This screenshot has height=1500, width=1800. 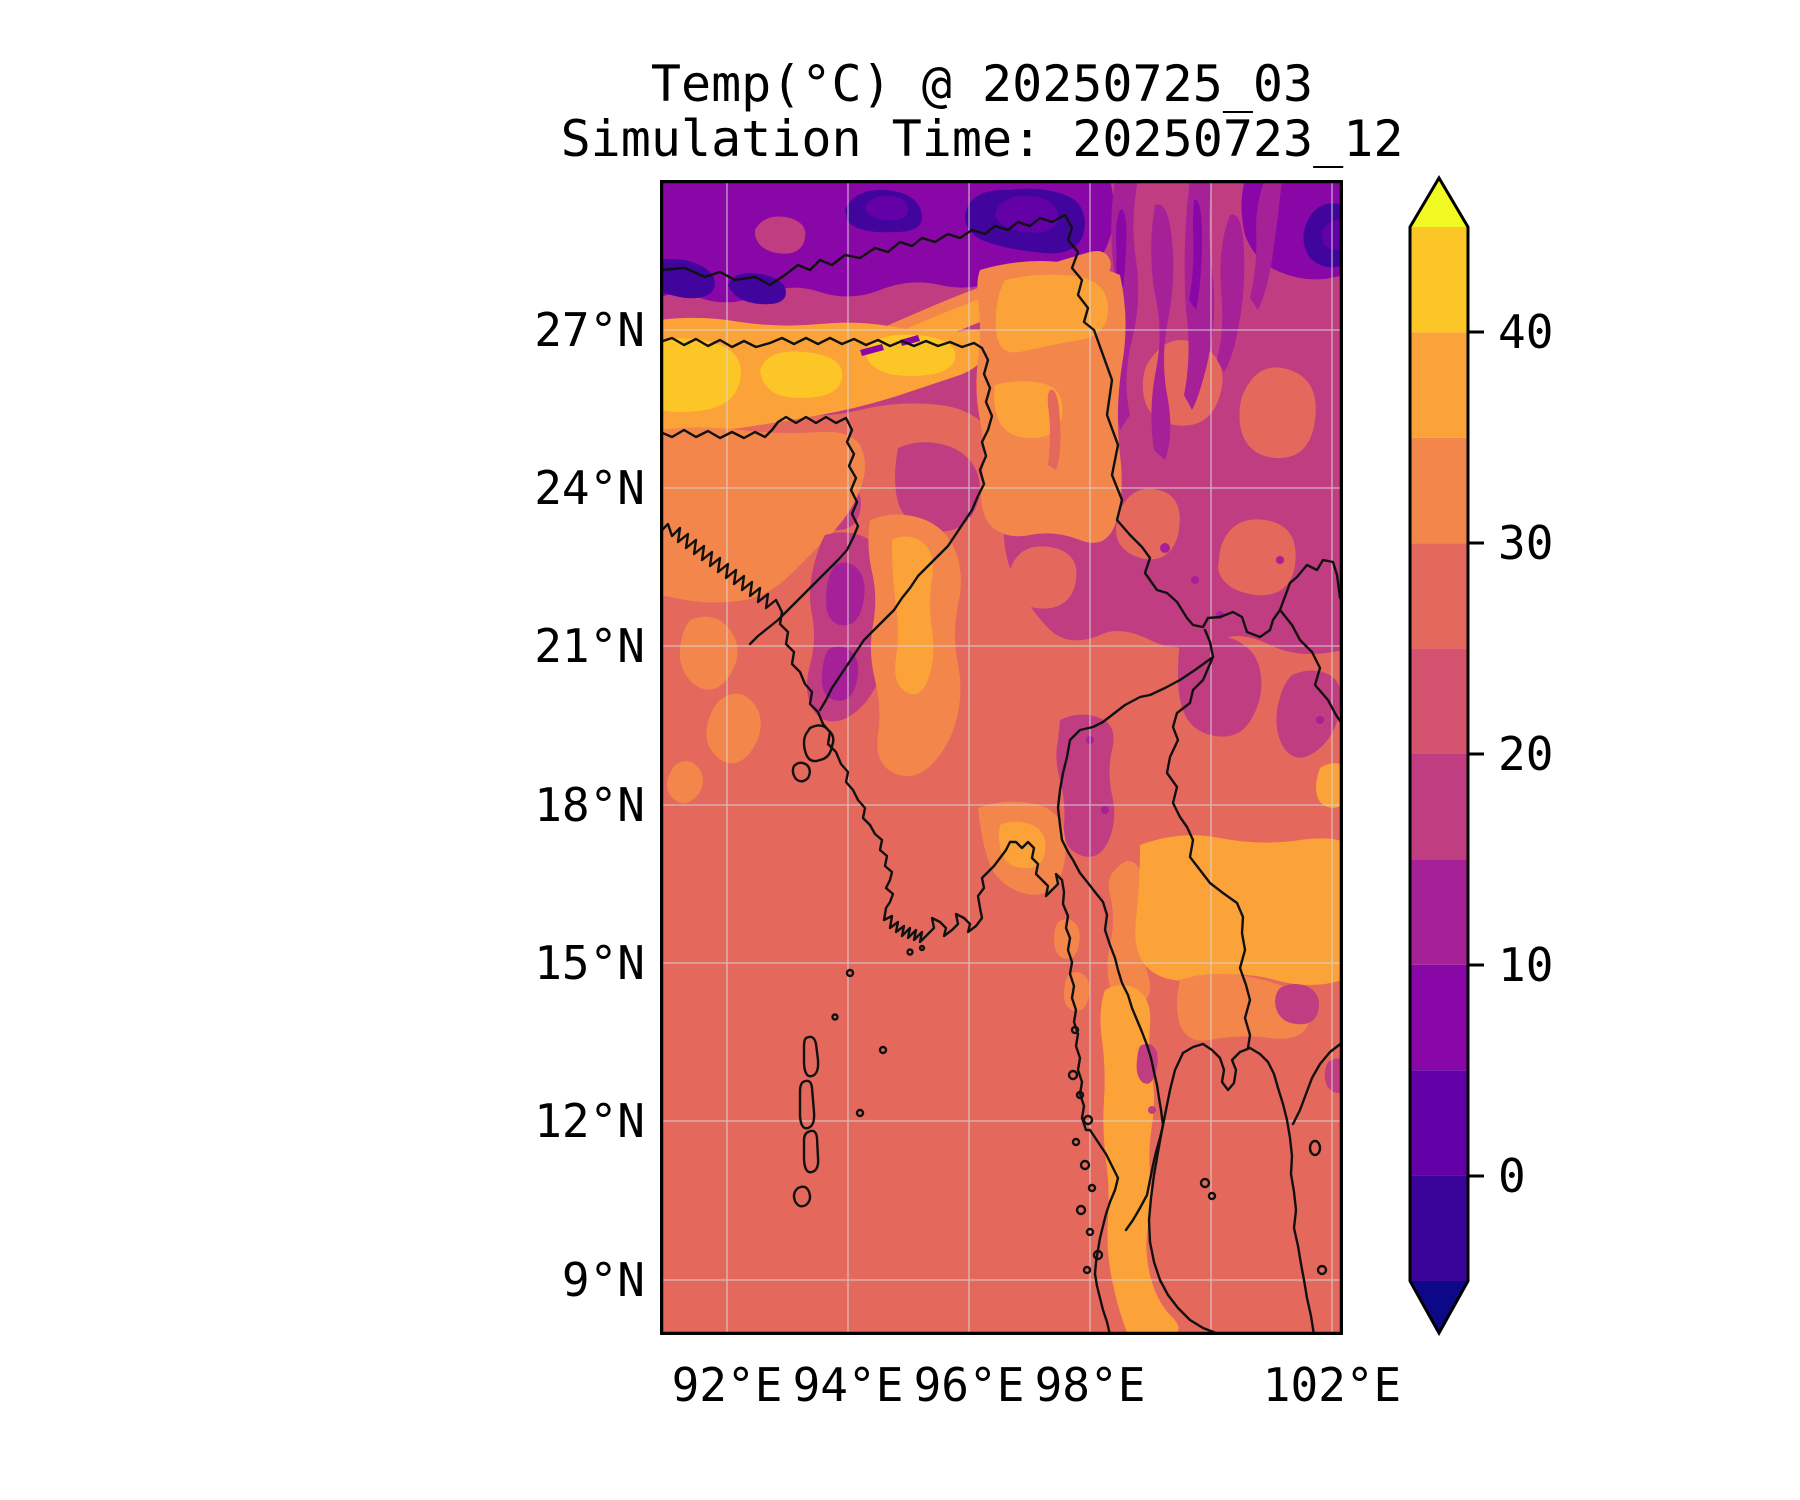 What do you see at coordinates (890, 928) in the screenshot?
I see `coast-mainland` at bounding box center [890, 928].